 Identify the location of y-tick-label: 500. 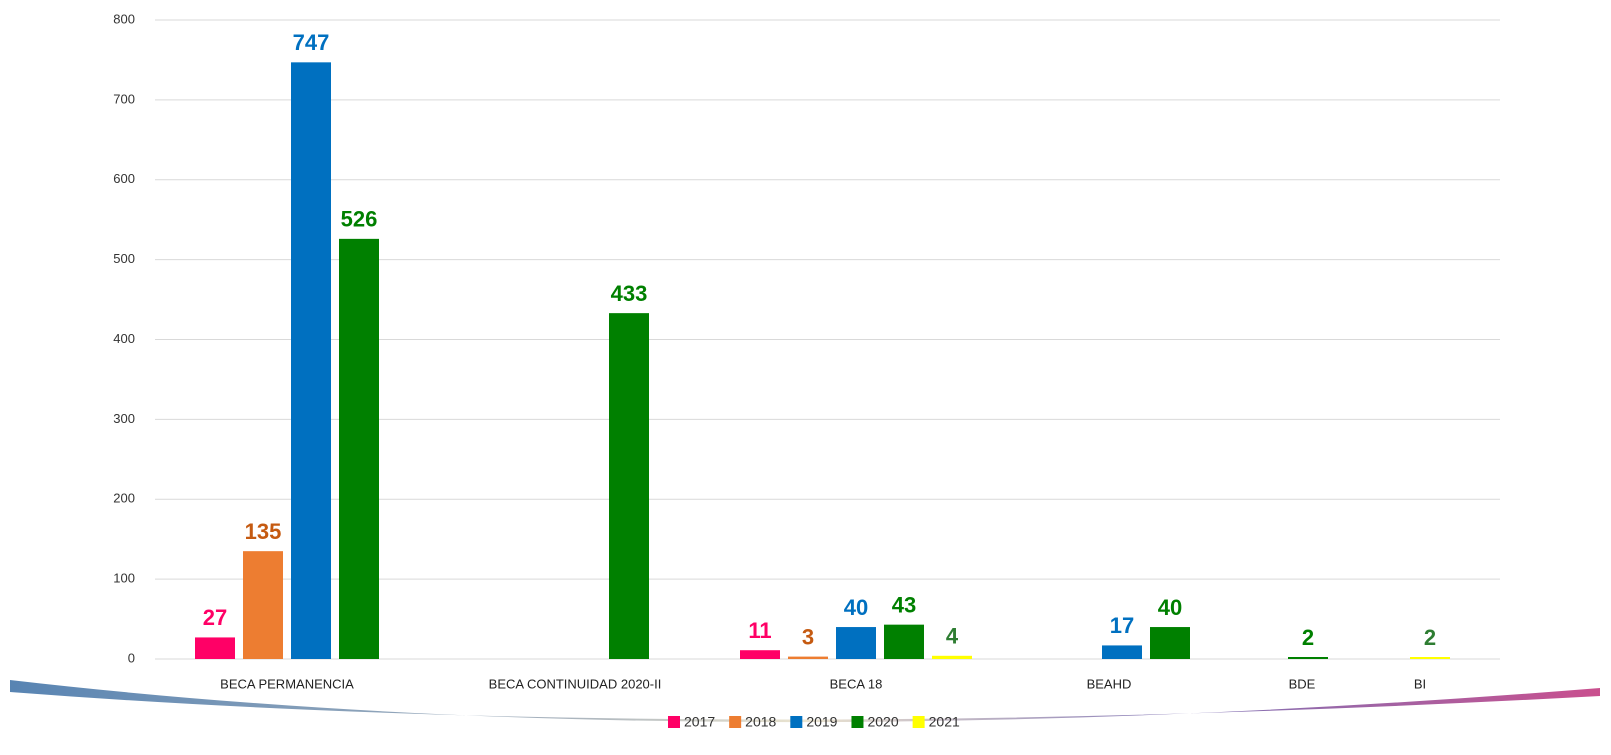
(124, 258).